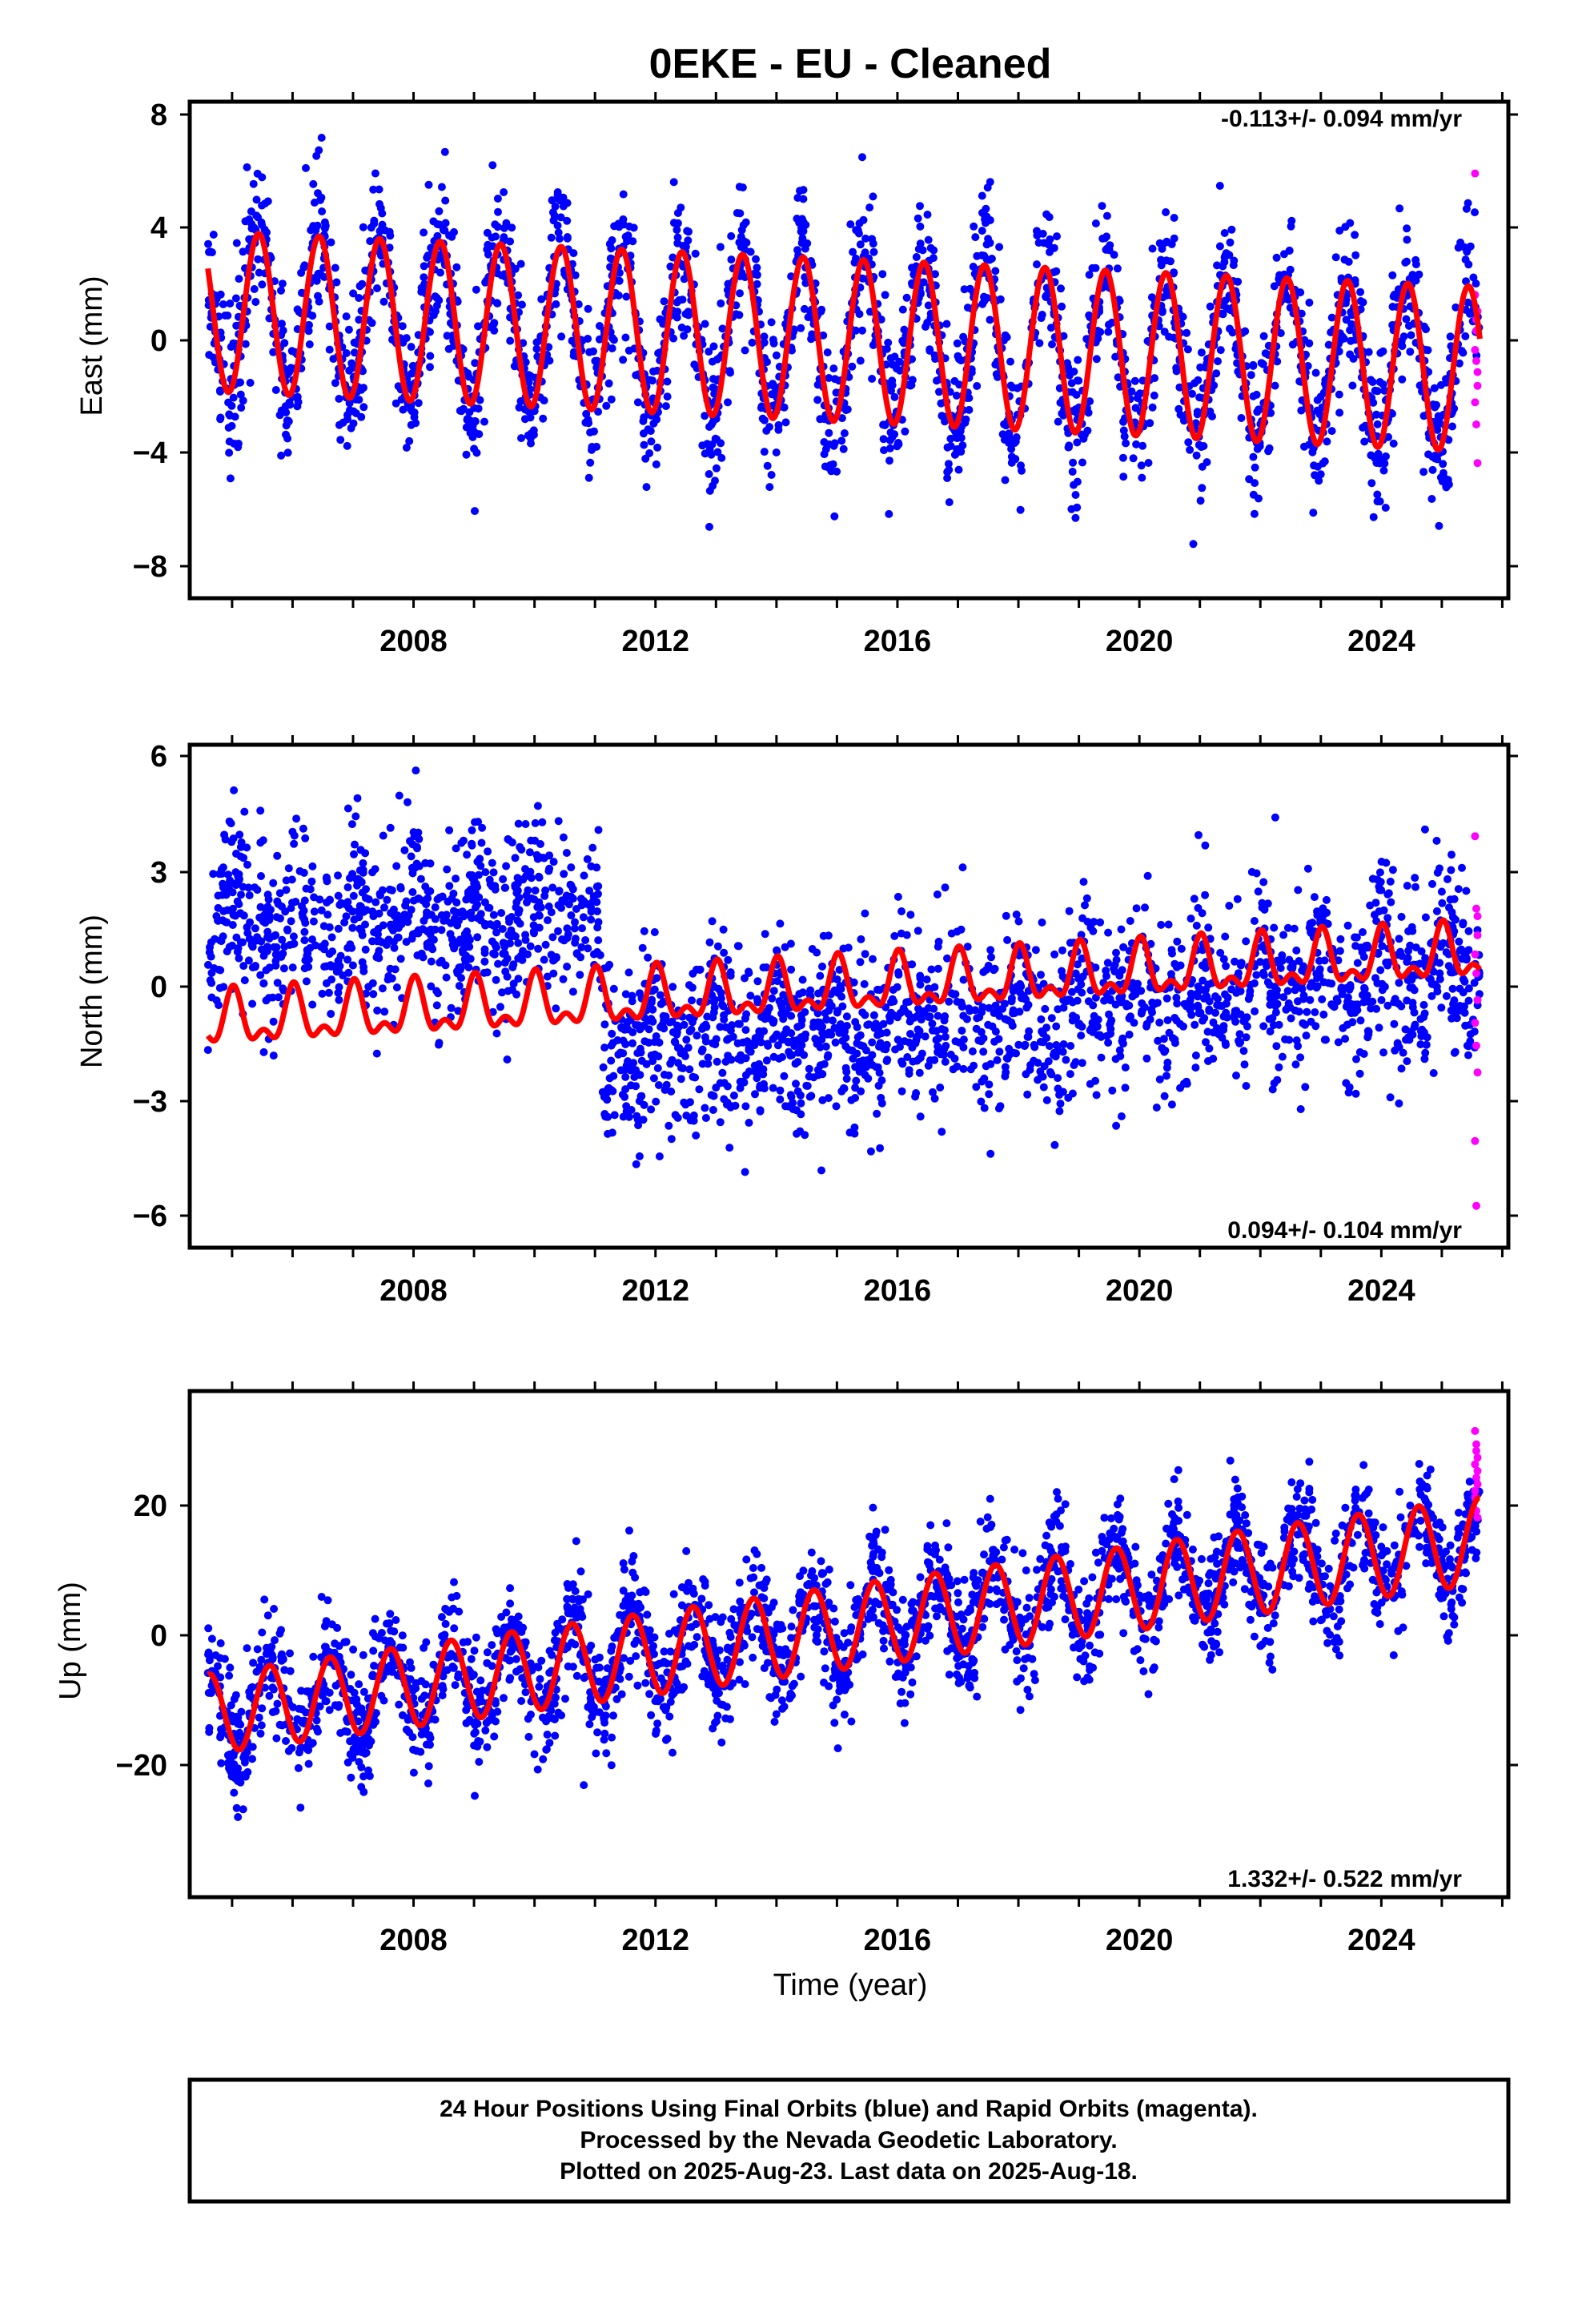 The width and height of the screenshot is (1582, 2324). Describe the element at coordinates (92, 345) in the screenshot. I see `east-ylabel: East (mm)` at that location.